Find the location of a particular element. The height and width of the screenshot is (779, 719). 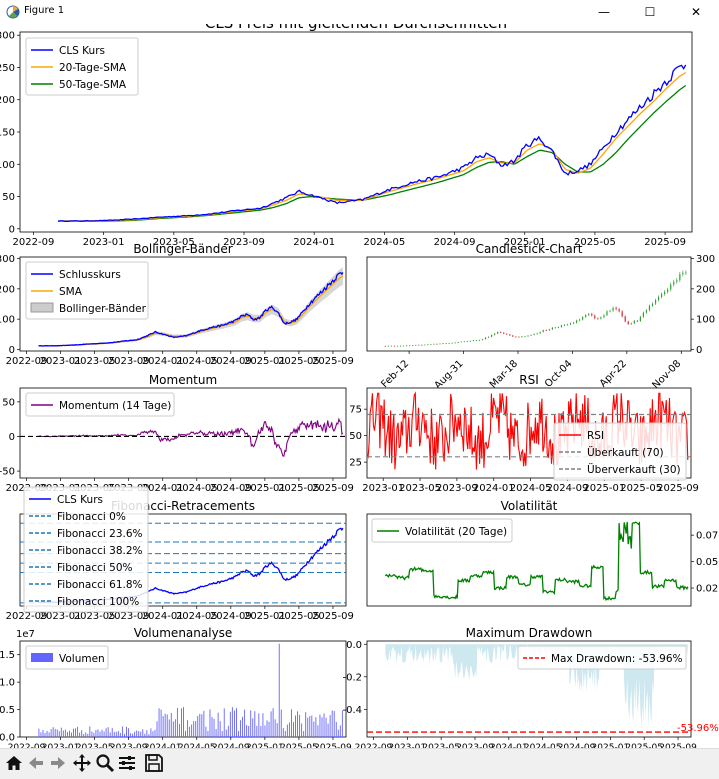

price-ytick-label: 50 is located at coordinates (8, 197).